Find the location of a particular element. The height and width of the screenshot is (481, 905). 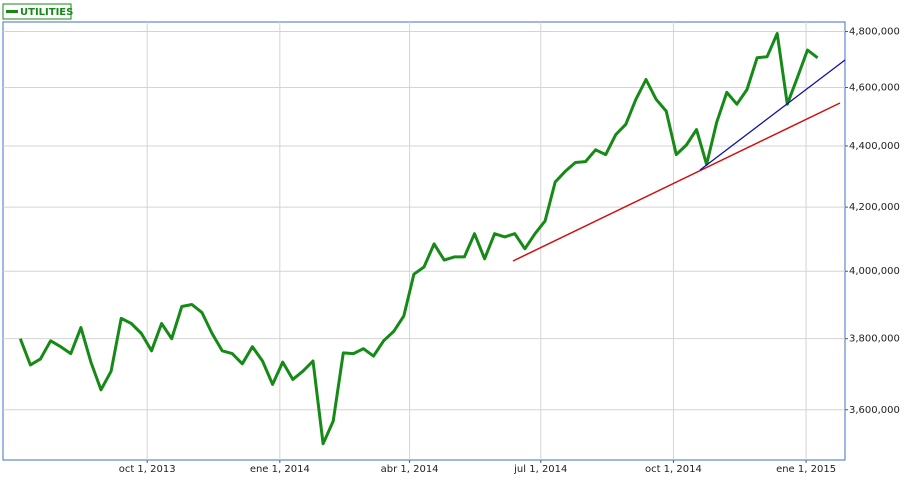

y-tick-label: 4,400,000 is located at coordinates (874, 146).